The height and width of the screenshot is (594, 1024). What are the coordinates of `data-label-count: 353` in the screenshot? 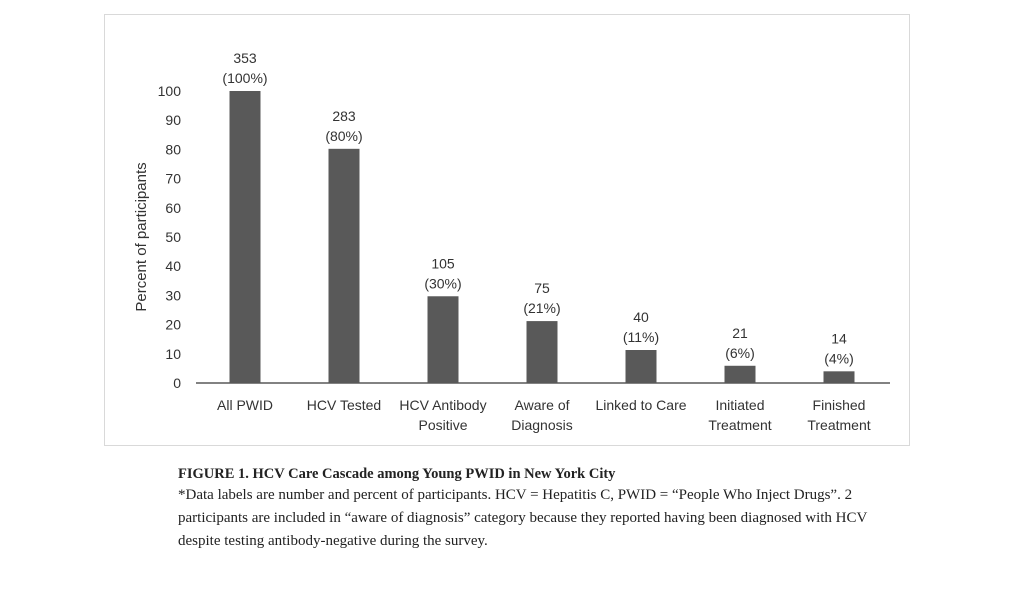 It's located at (245, 58).